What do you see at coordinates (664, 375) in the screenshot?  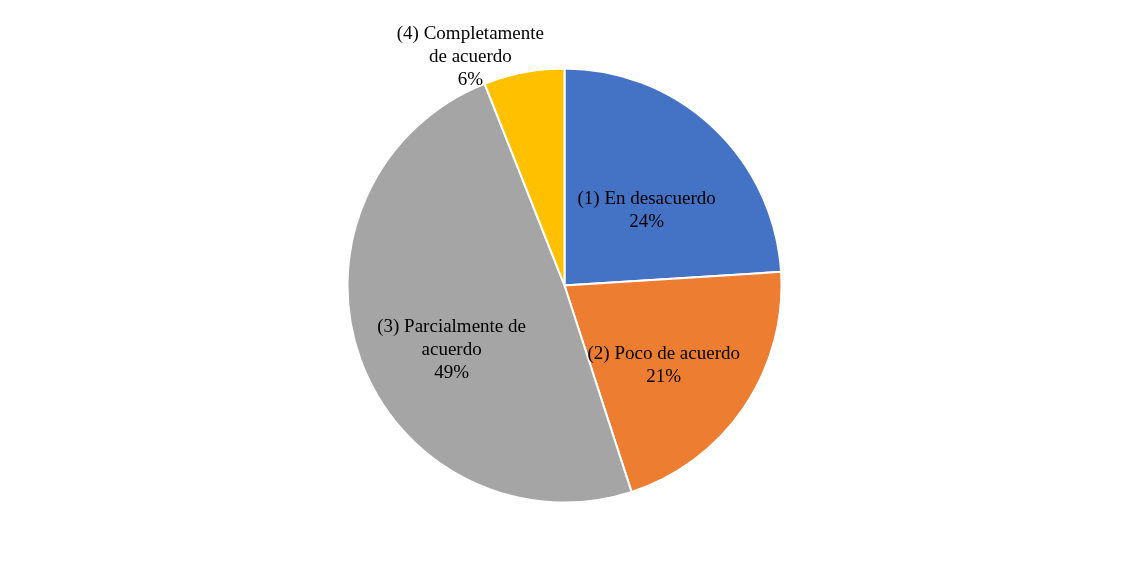 I see `data-label: 21%` at bounding box center [664, 375].